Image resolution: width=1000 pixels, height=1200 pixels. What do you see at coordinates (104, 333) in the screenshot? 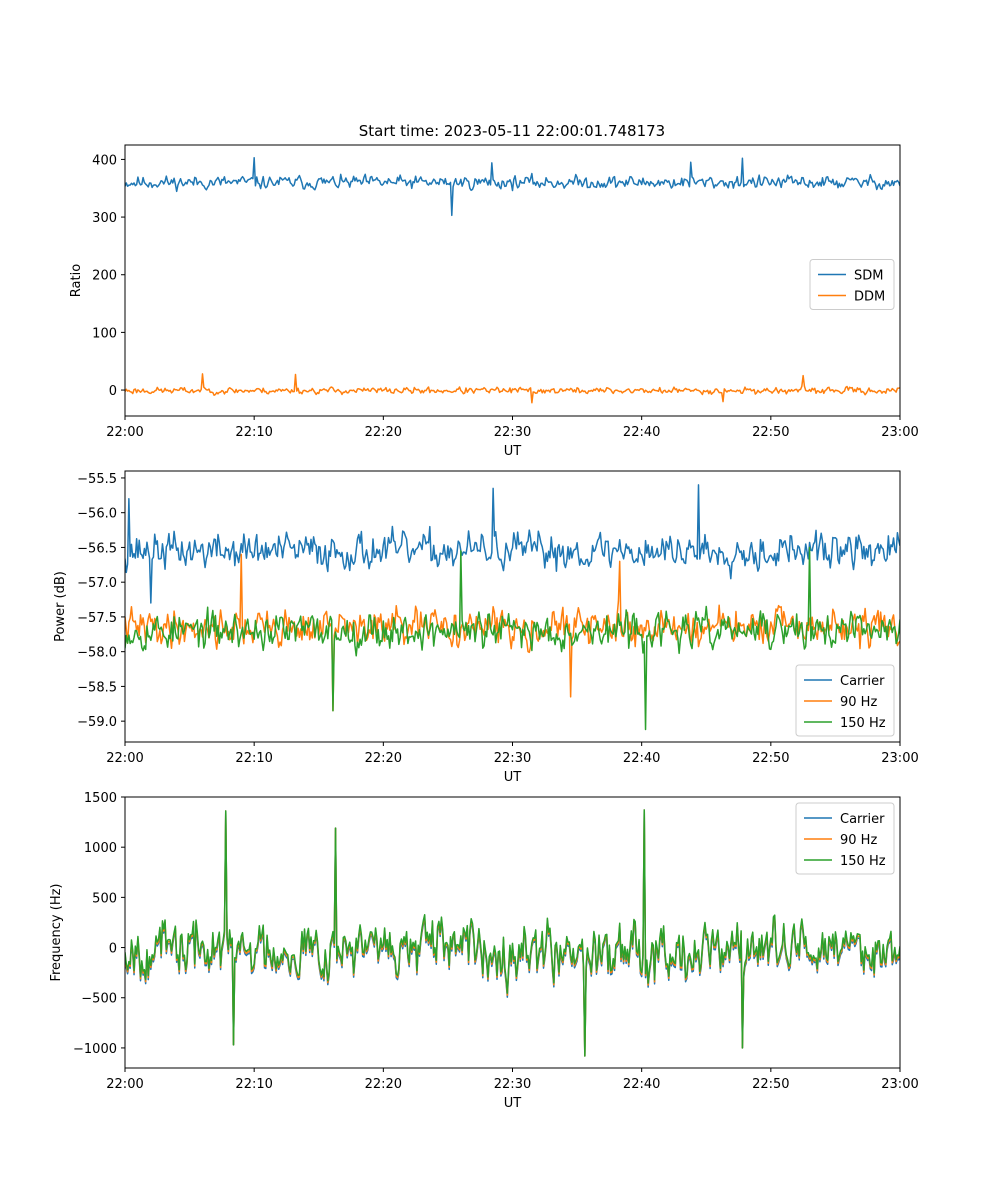
I see `y-tick-label: 100` at bounding box center [104, 333].